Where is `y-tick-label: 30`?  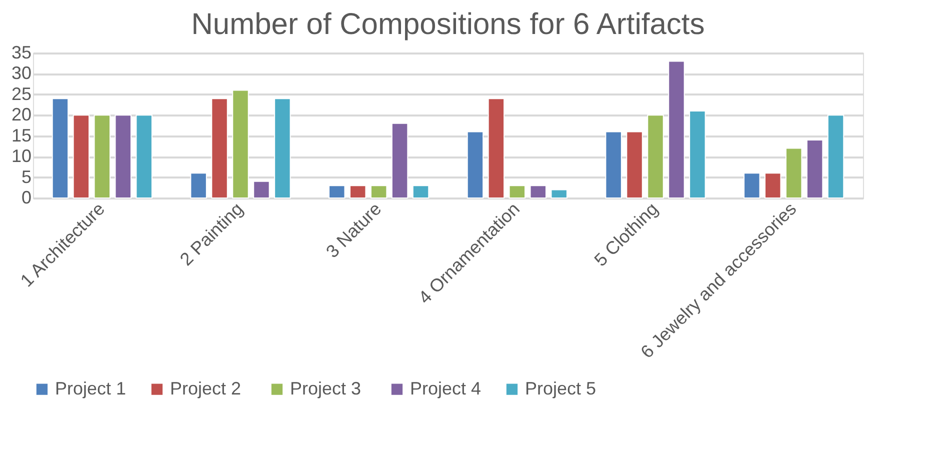
y-tick-label: 30 is located at coordinates (21, 73).